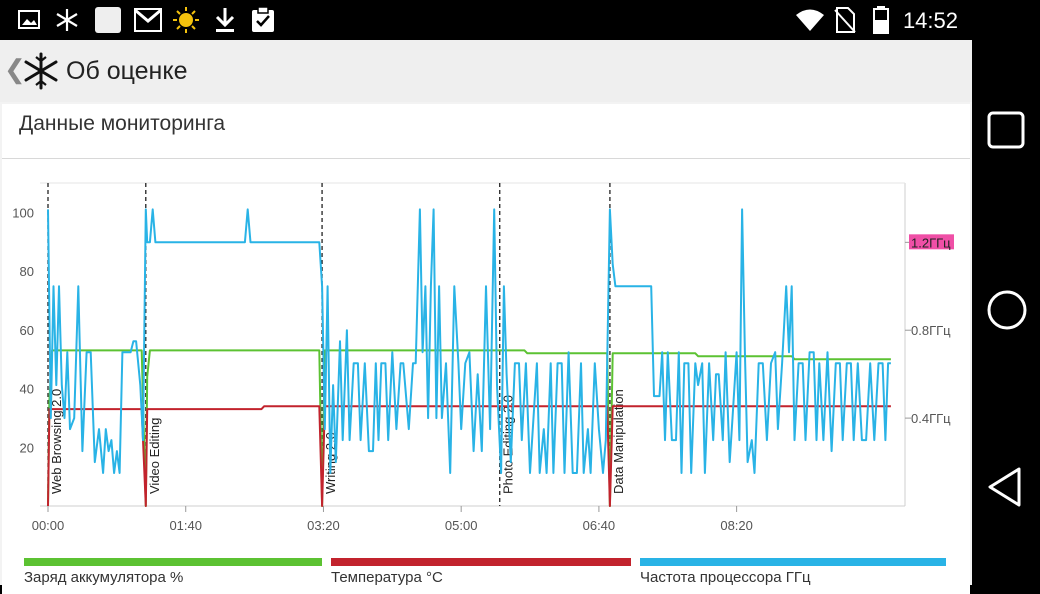  What do you see at coordinates (263, 19) in the screenshot?
I see `clipboard-check-icon` at bounding box center [263, 19].